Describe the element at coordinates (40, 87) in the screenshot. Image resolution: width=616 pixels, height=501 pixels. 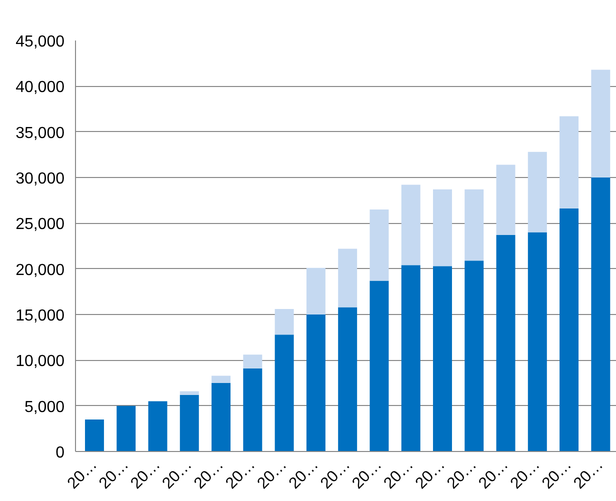
I see `y-tick-label: 40,000` at that location.